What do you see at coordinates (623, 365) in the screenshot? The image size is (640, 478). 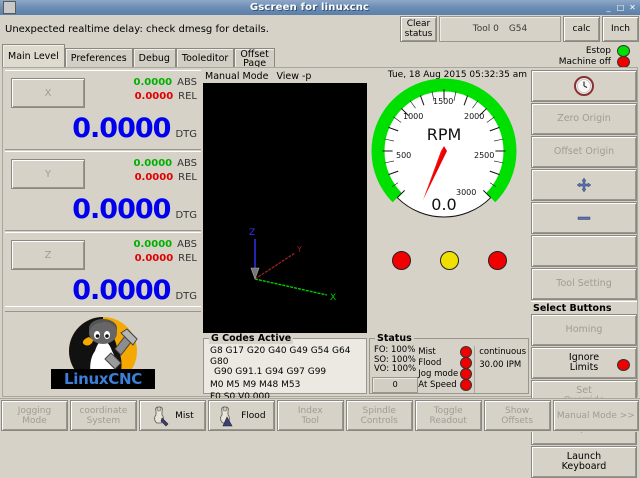 I see `ignore-limits-led` at bounding box center [623, 365].